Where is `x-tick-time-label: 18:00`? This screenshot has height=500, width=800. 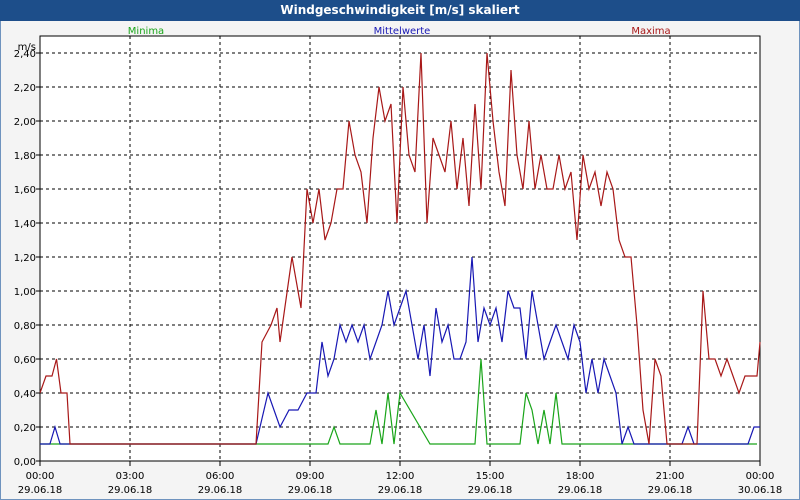
x-tick-time-label: 18:00 is located at coordinates (580, 476).